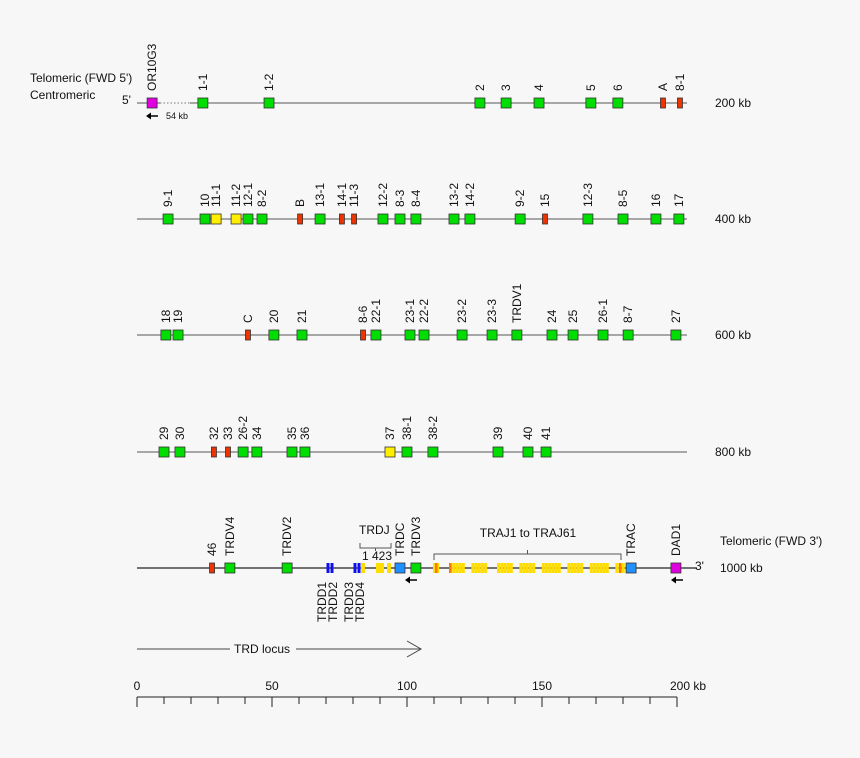 This screenshot has width=860, height=758. What do you see at coordinates (462, 311) in the screenshot?
I see `gene-label: 23-2` at bounding box center [462, 311].